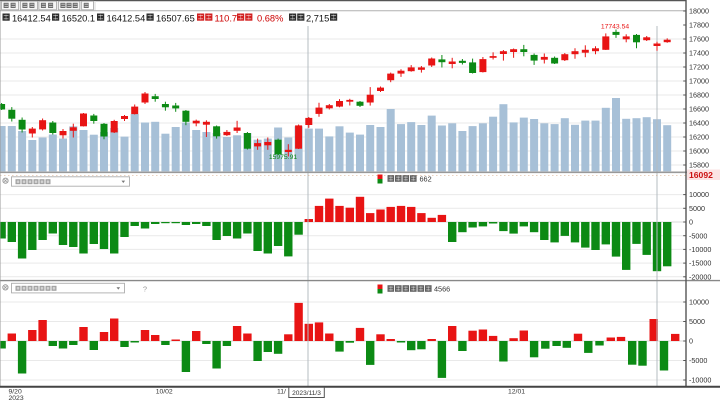 Image resolution: width=720 pixels, height=403 pixels. I want to click on svg-text: 15800, so click(699, 165).